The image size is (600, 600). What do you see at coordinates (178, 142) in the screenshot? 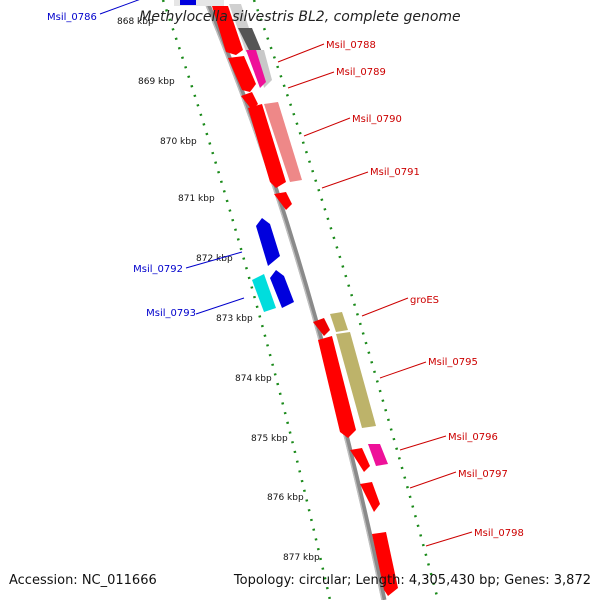
I see `tick-label: 870 kbp` at bounding box center [178, 142].